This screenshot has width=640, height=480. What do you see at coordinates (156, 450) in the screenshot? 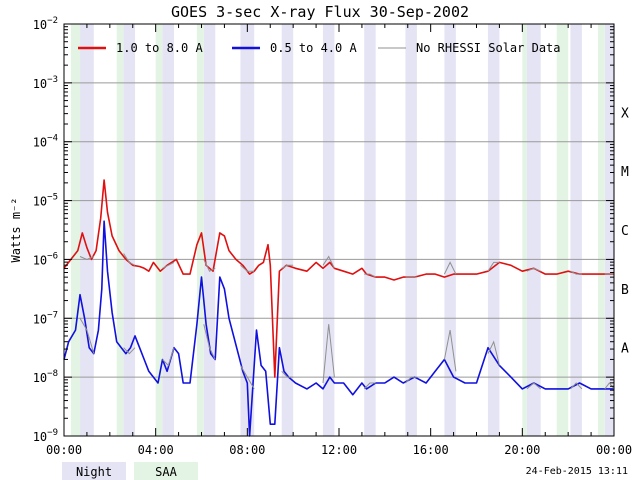
I see `x-tick-label: 04:00` at bounding box center [156, 450].